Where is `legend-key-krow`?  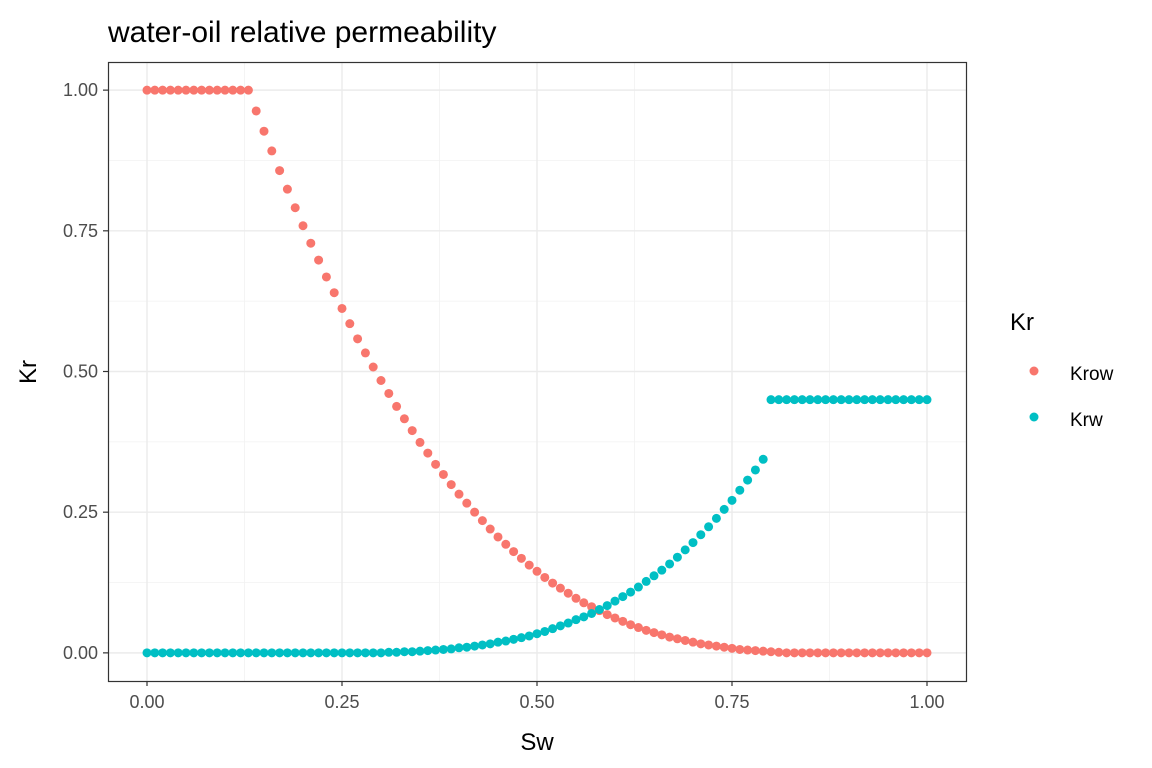
legend-key-krow is located at coordinates (1034, 371).